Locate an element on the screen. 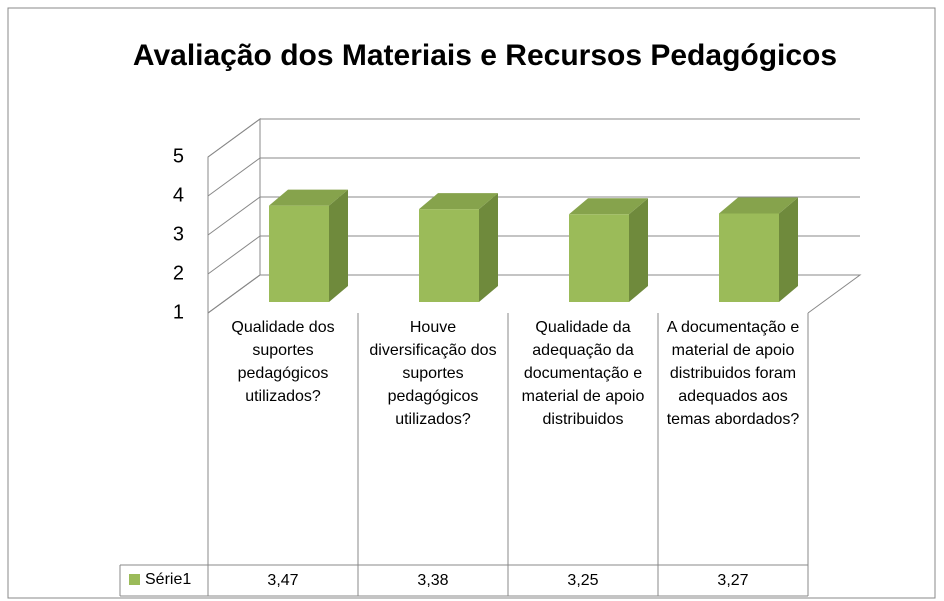  y-tick-label: 3 is located at coordinates (178, 234).